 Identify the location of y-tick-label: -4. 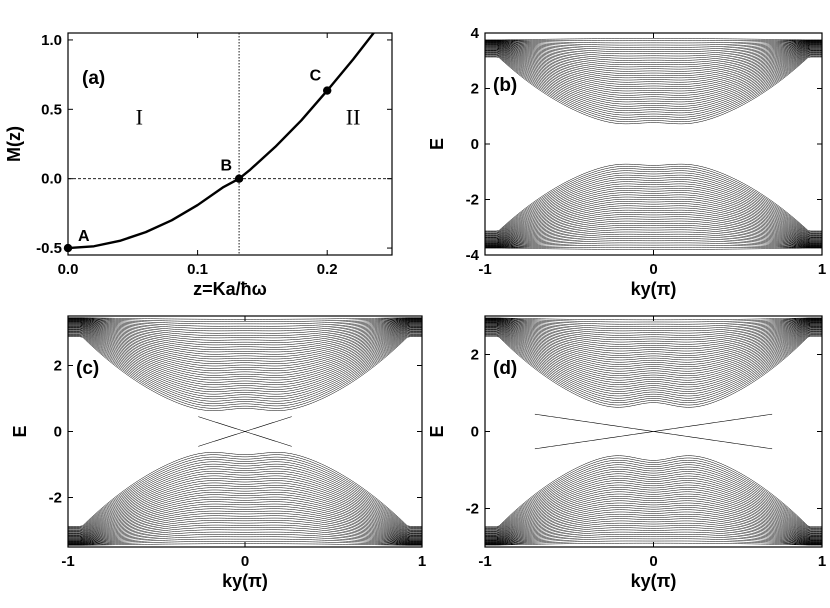
(473, 255).